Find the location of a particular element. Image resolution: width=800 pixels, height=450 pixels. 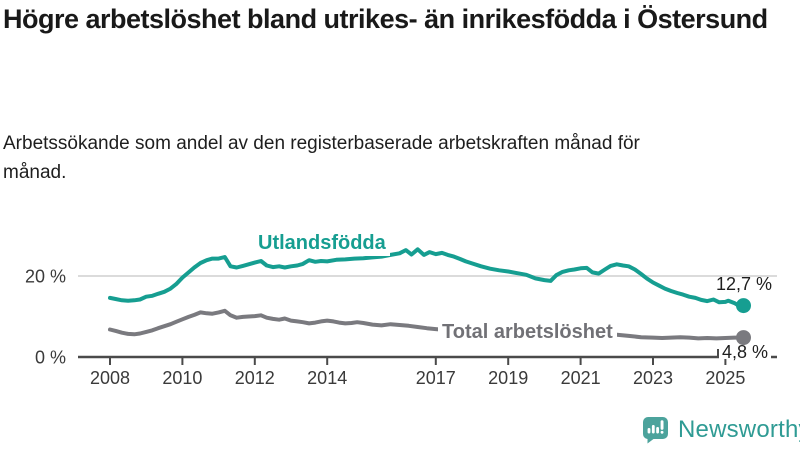

x-tick-label-2021: 2021 is located at coordinates (581, 378).